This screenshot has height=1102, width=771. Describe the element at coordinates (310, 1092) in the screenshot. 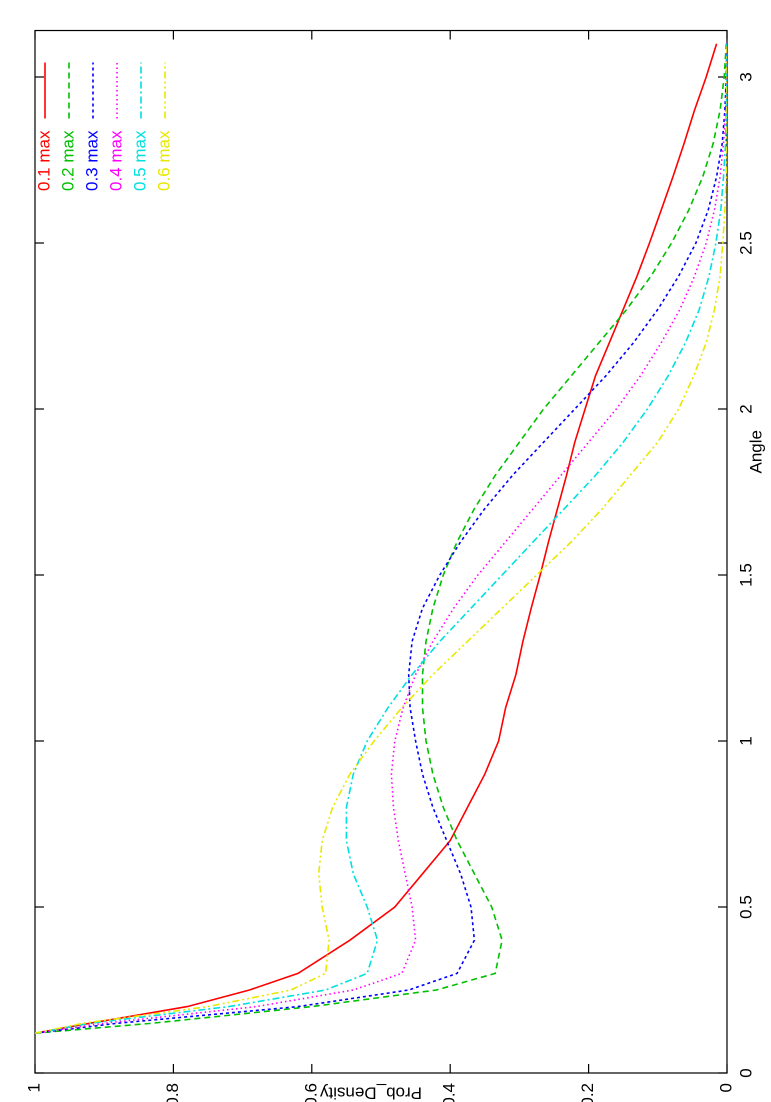

I see `y-tick-label: 0.6` at that location.